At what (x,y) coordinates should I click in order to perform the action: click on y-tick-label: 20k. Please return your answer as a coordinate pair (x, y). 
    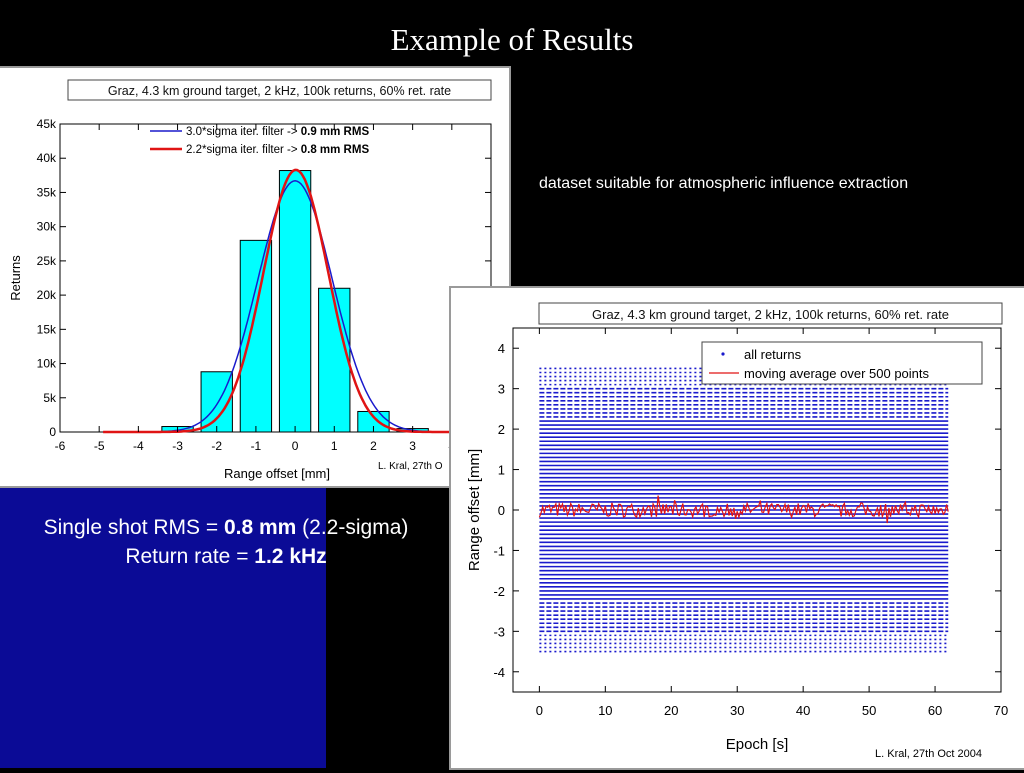
    Looking at the image, I should click on (47, 295).